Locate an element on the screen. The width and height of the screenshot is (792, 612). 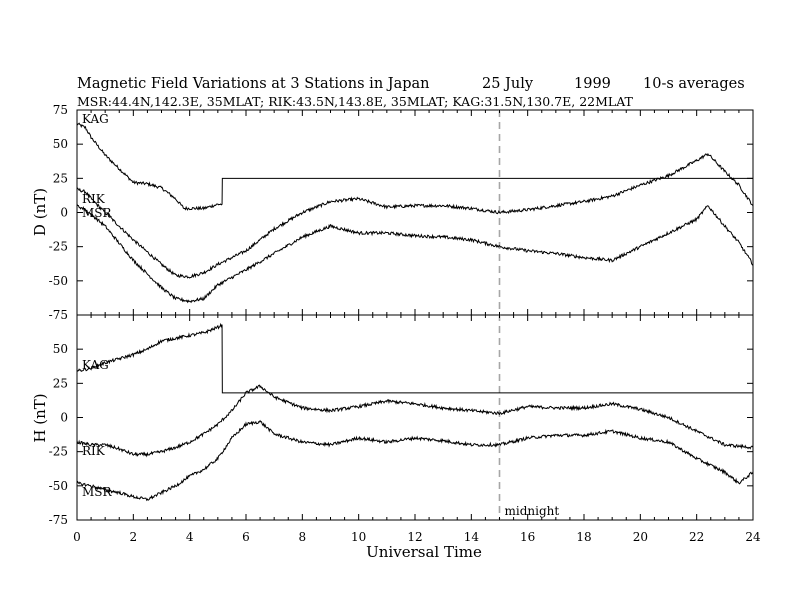
y-tick-label: 75 is located at coordinates (60, 110).